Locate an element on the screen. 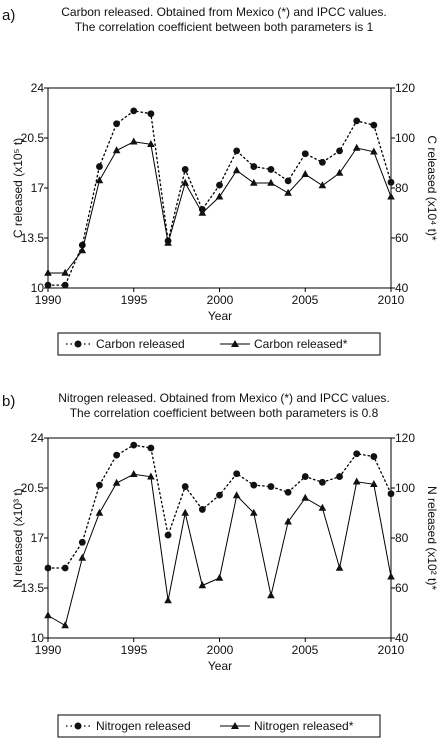  y-tick-labels-left: 10 13.5 17 20.5 24 is located at coordinates (33, 188).